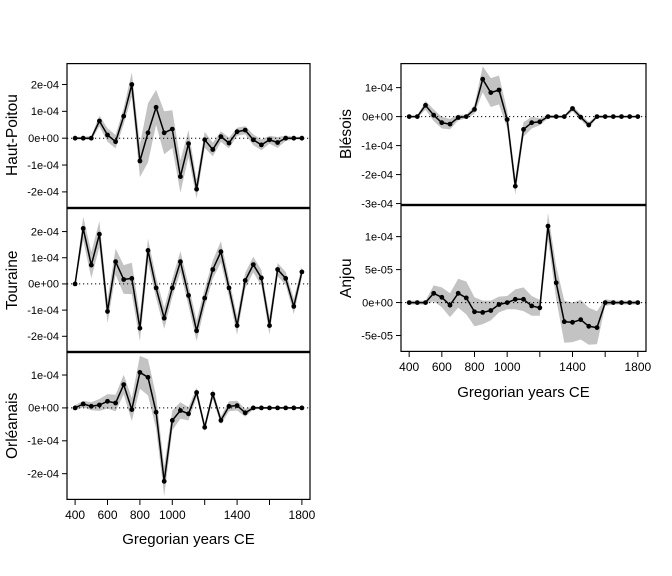 Image resolution: width=672 pixels, height=576 pixels. What do you see at coordinates (45, 232) in the screenshot?
I see `y-tick-label: 2e-04` at bounding box center [45, 232].